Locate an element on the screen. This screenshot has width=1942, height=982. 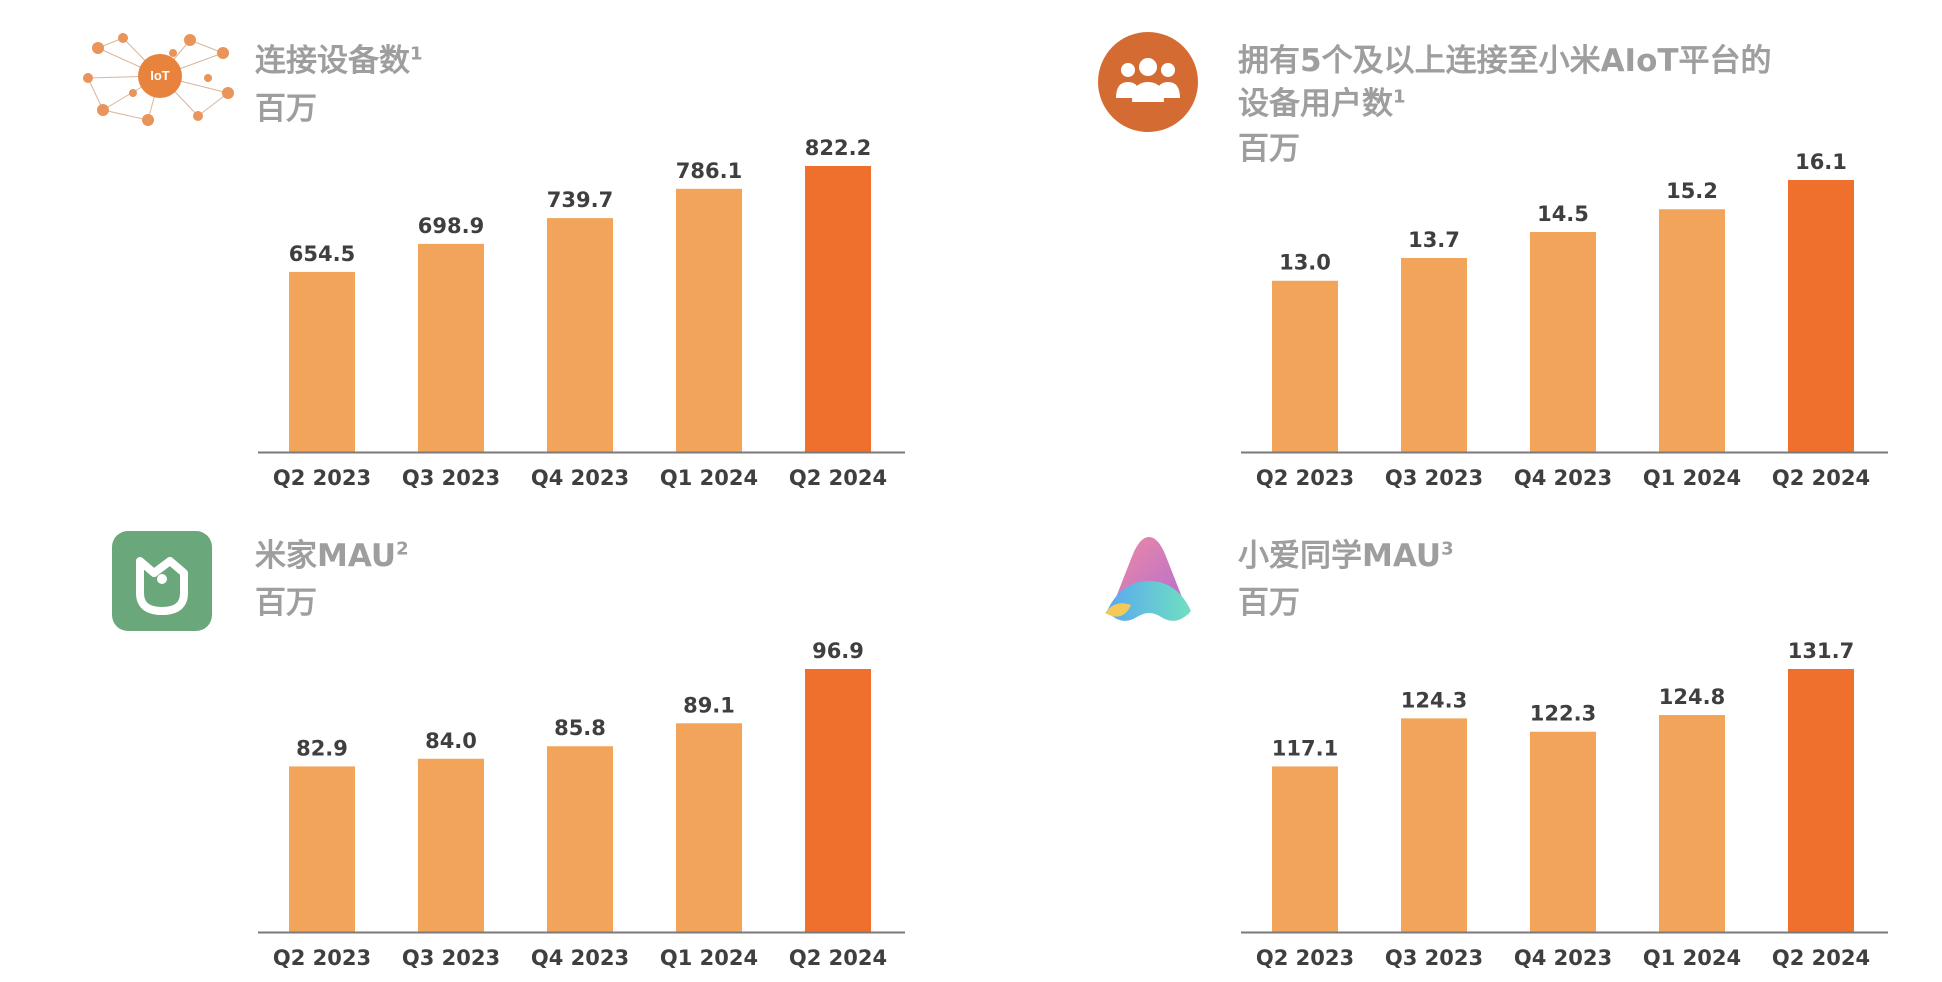
iot-ecosystem-icon: IoT is located at coordinates (158, 79).